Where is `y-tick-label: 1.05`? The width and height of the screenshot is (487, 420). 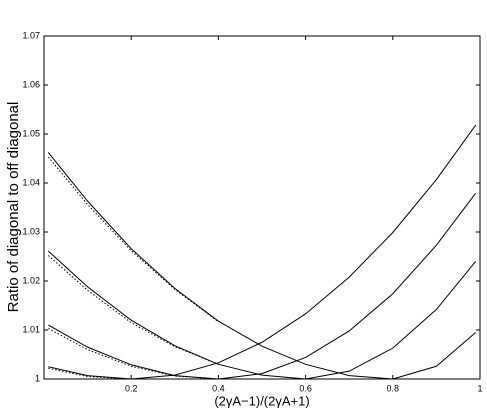
y-tick-label: 1.05 is located at coordinates (31, 133).